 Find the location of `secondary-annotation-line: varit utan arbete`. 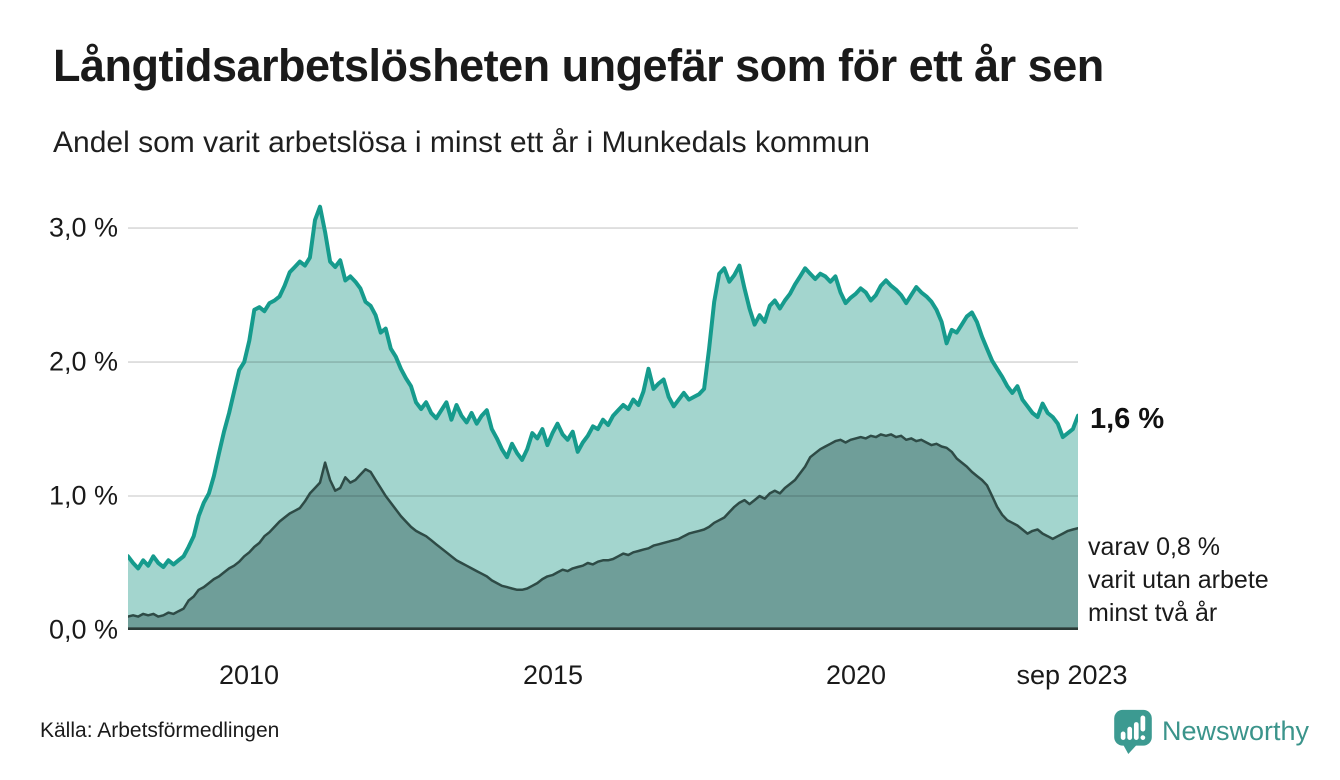

secondary-annotation-line: varit utan arbete is located at coordinates (1178, 580).